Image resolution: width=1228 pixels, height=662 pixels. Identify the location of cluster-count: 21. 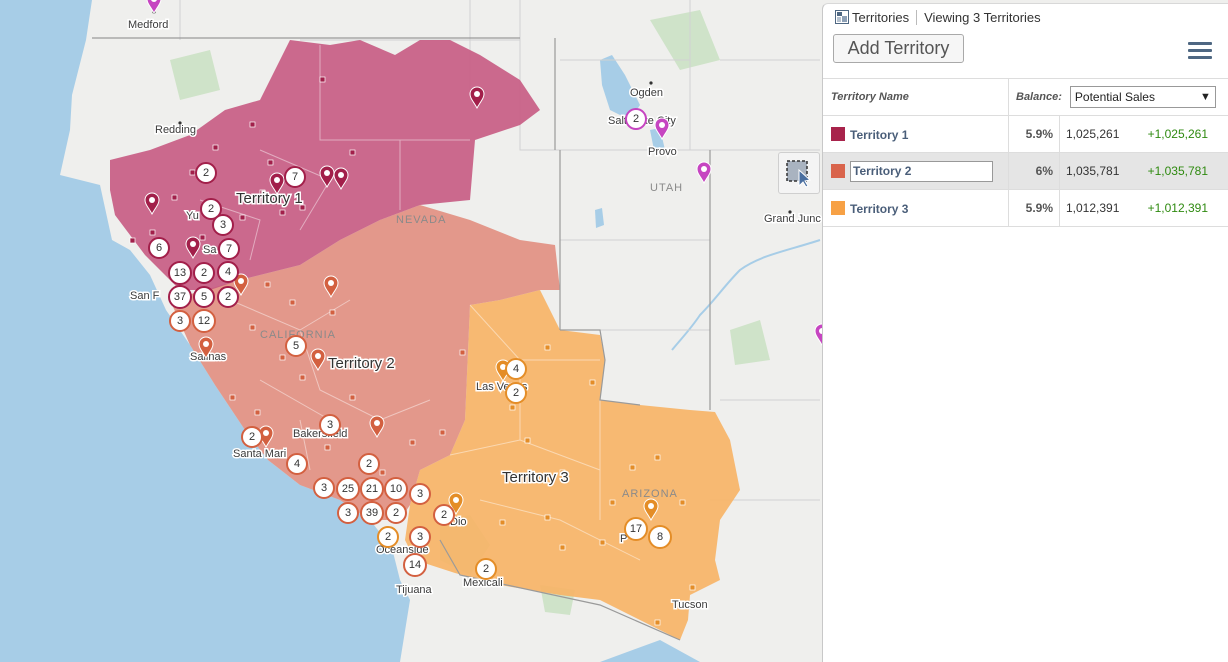
(372, 489).